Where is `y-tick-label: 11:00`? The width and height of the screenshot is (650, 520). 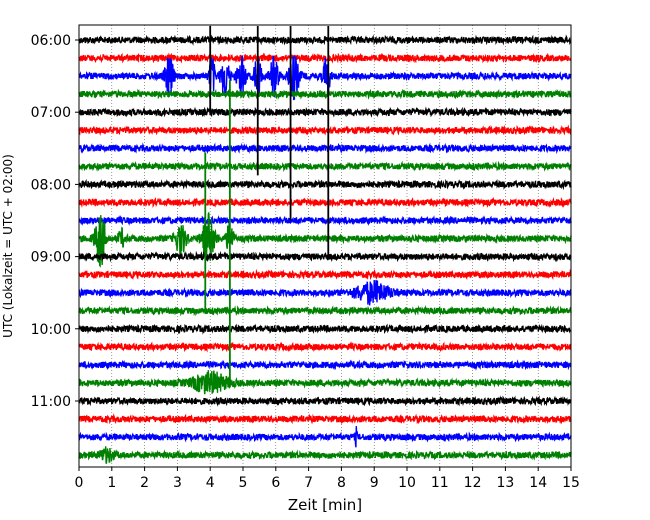 y-tick-label: 11:00 is located at coordinates (51, 402).